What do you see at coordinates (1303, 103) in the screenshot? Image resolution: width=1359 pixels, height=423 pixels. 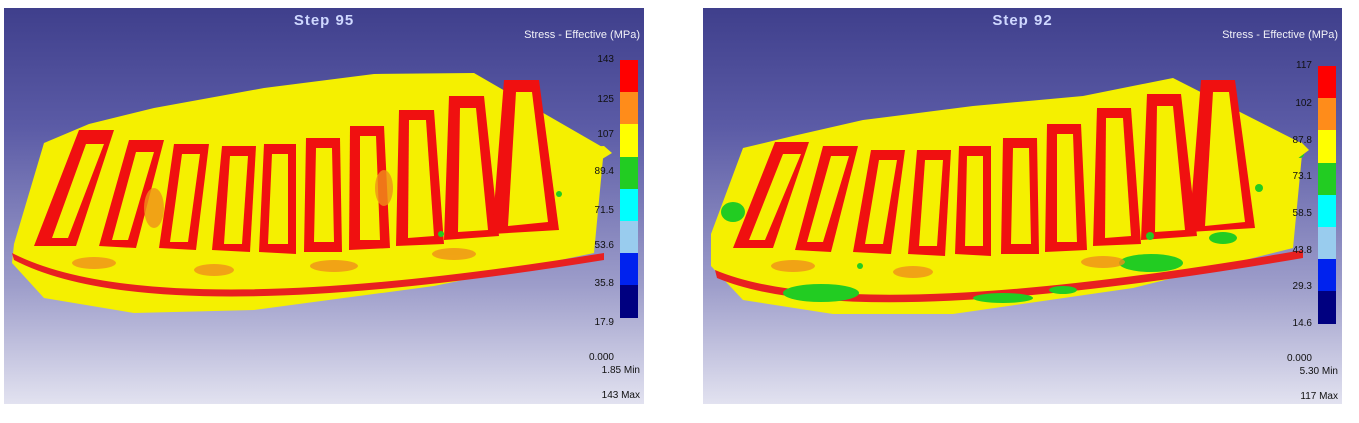 I see `legend-tick: 102` at bounding box center [1303, 103].